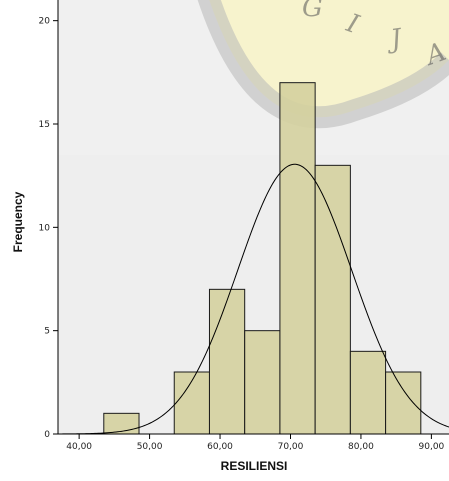 This screenshot has width=449, height=481. I want to click on x-axis-ticks: 40,00 50,00 60,00 70,00 80,00 90,00, so click(255, 443).